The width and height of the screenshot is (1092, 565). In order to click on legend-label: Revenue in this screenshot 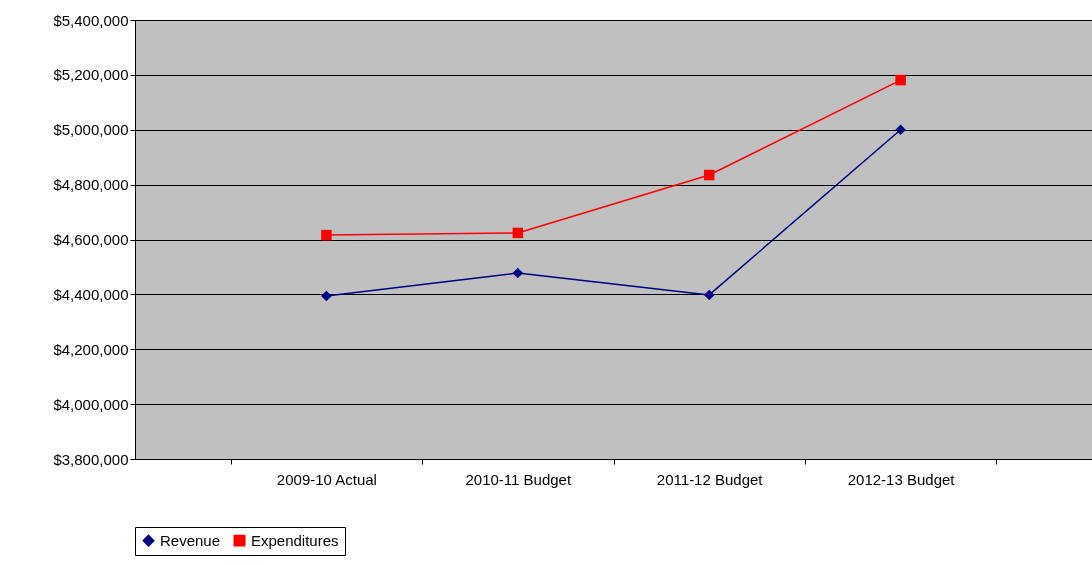, I will do `click(190, 540)`.